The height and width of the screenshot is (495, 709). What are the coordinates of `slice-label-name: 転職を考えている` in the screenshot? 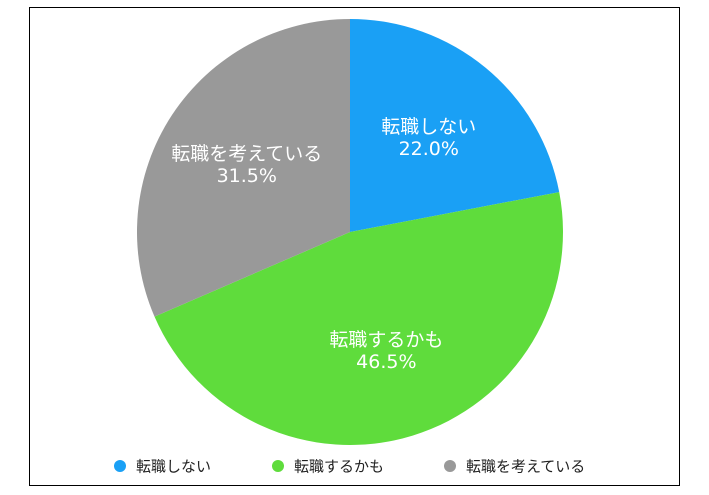 It's located at (246, 154).